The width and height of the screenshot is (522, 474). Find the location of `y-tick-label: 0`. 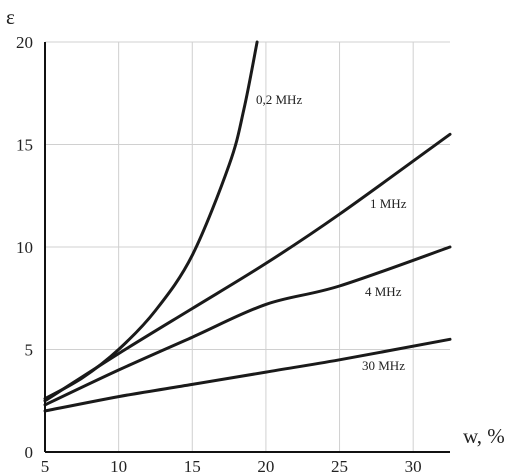

y-tick-label: 0 is located at coordinates (29, 452).